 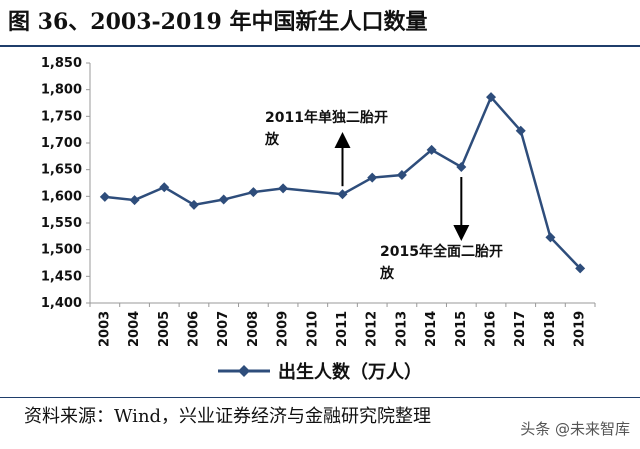 I want to click on y-tick-label: 1,800, so click(x=61, y=90).